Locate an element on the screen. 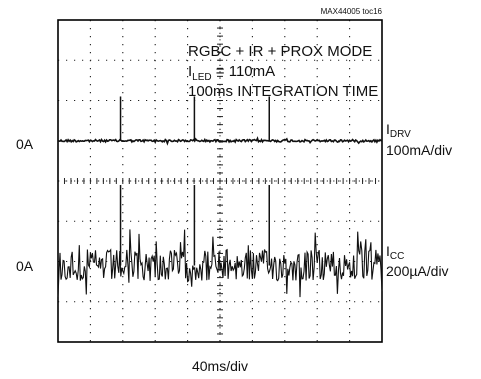  ch2-name-symbol: I is located at coordinates (388, 251).